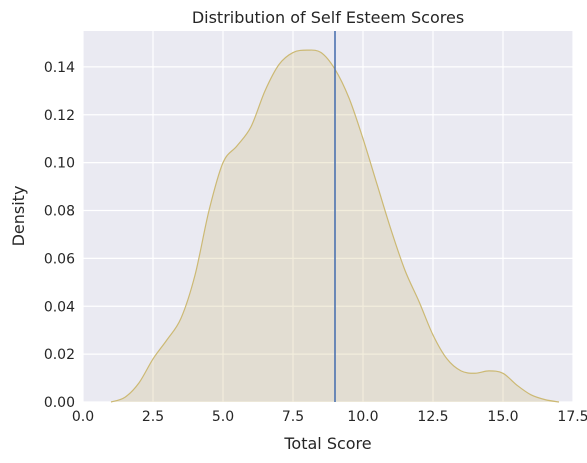  What do you see at coordinates (59, 355) in the screenshot?
I see `y-tick-label: 0.02` at bounding box center [59, 355].